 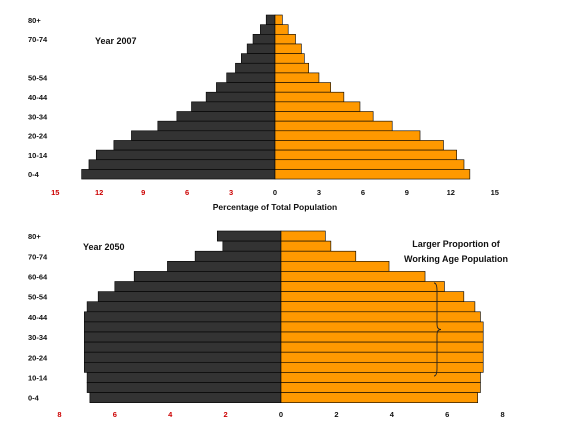 What do you see at coordinates (115, 414) in the screenshot?
I see `x-tick-left: 6` at bounding box center [115, 414].